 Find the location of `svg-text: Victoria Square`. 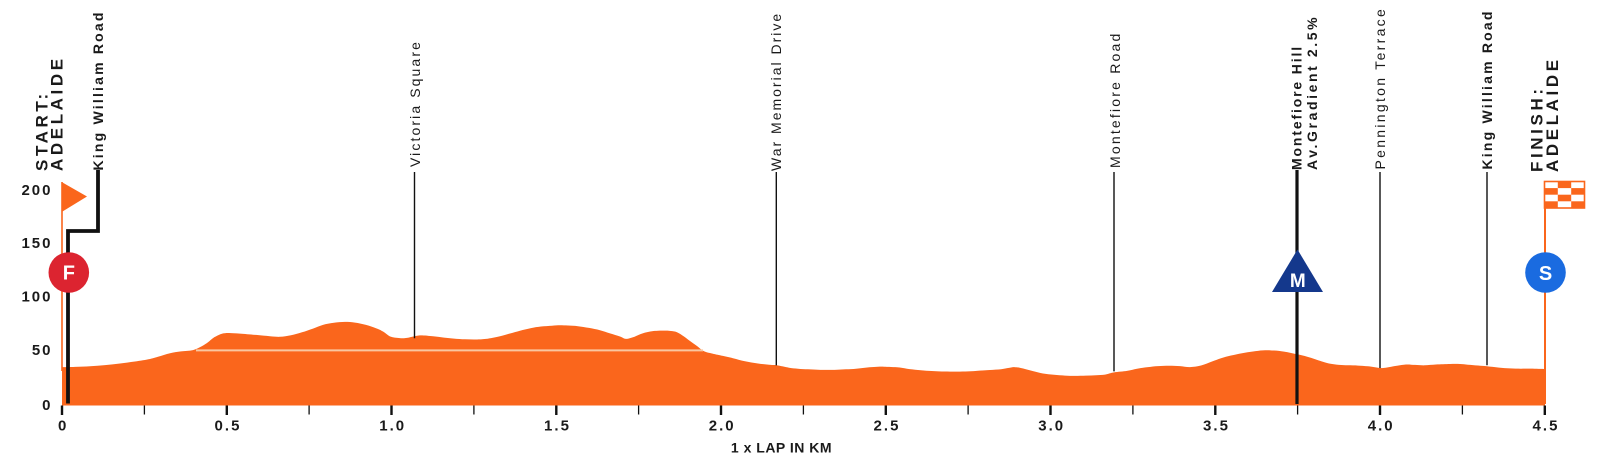

svg-text: Victoria Square is located at coordinates (415, 103).